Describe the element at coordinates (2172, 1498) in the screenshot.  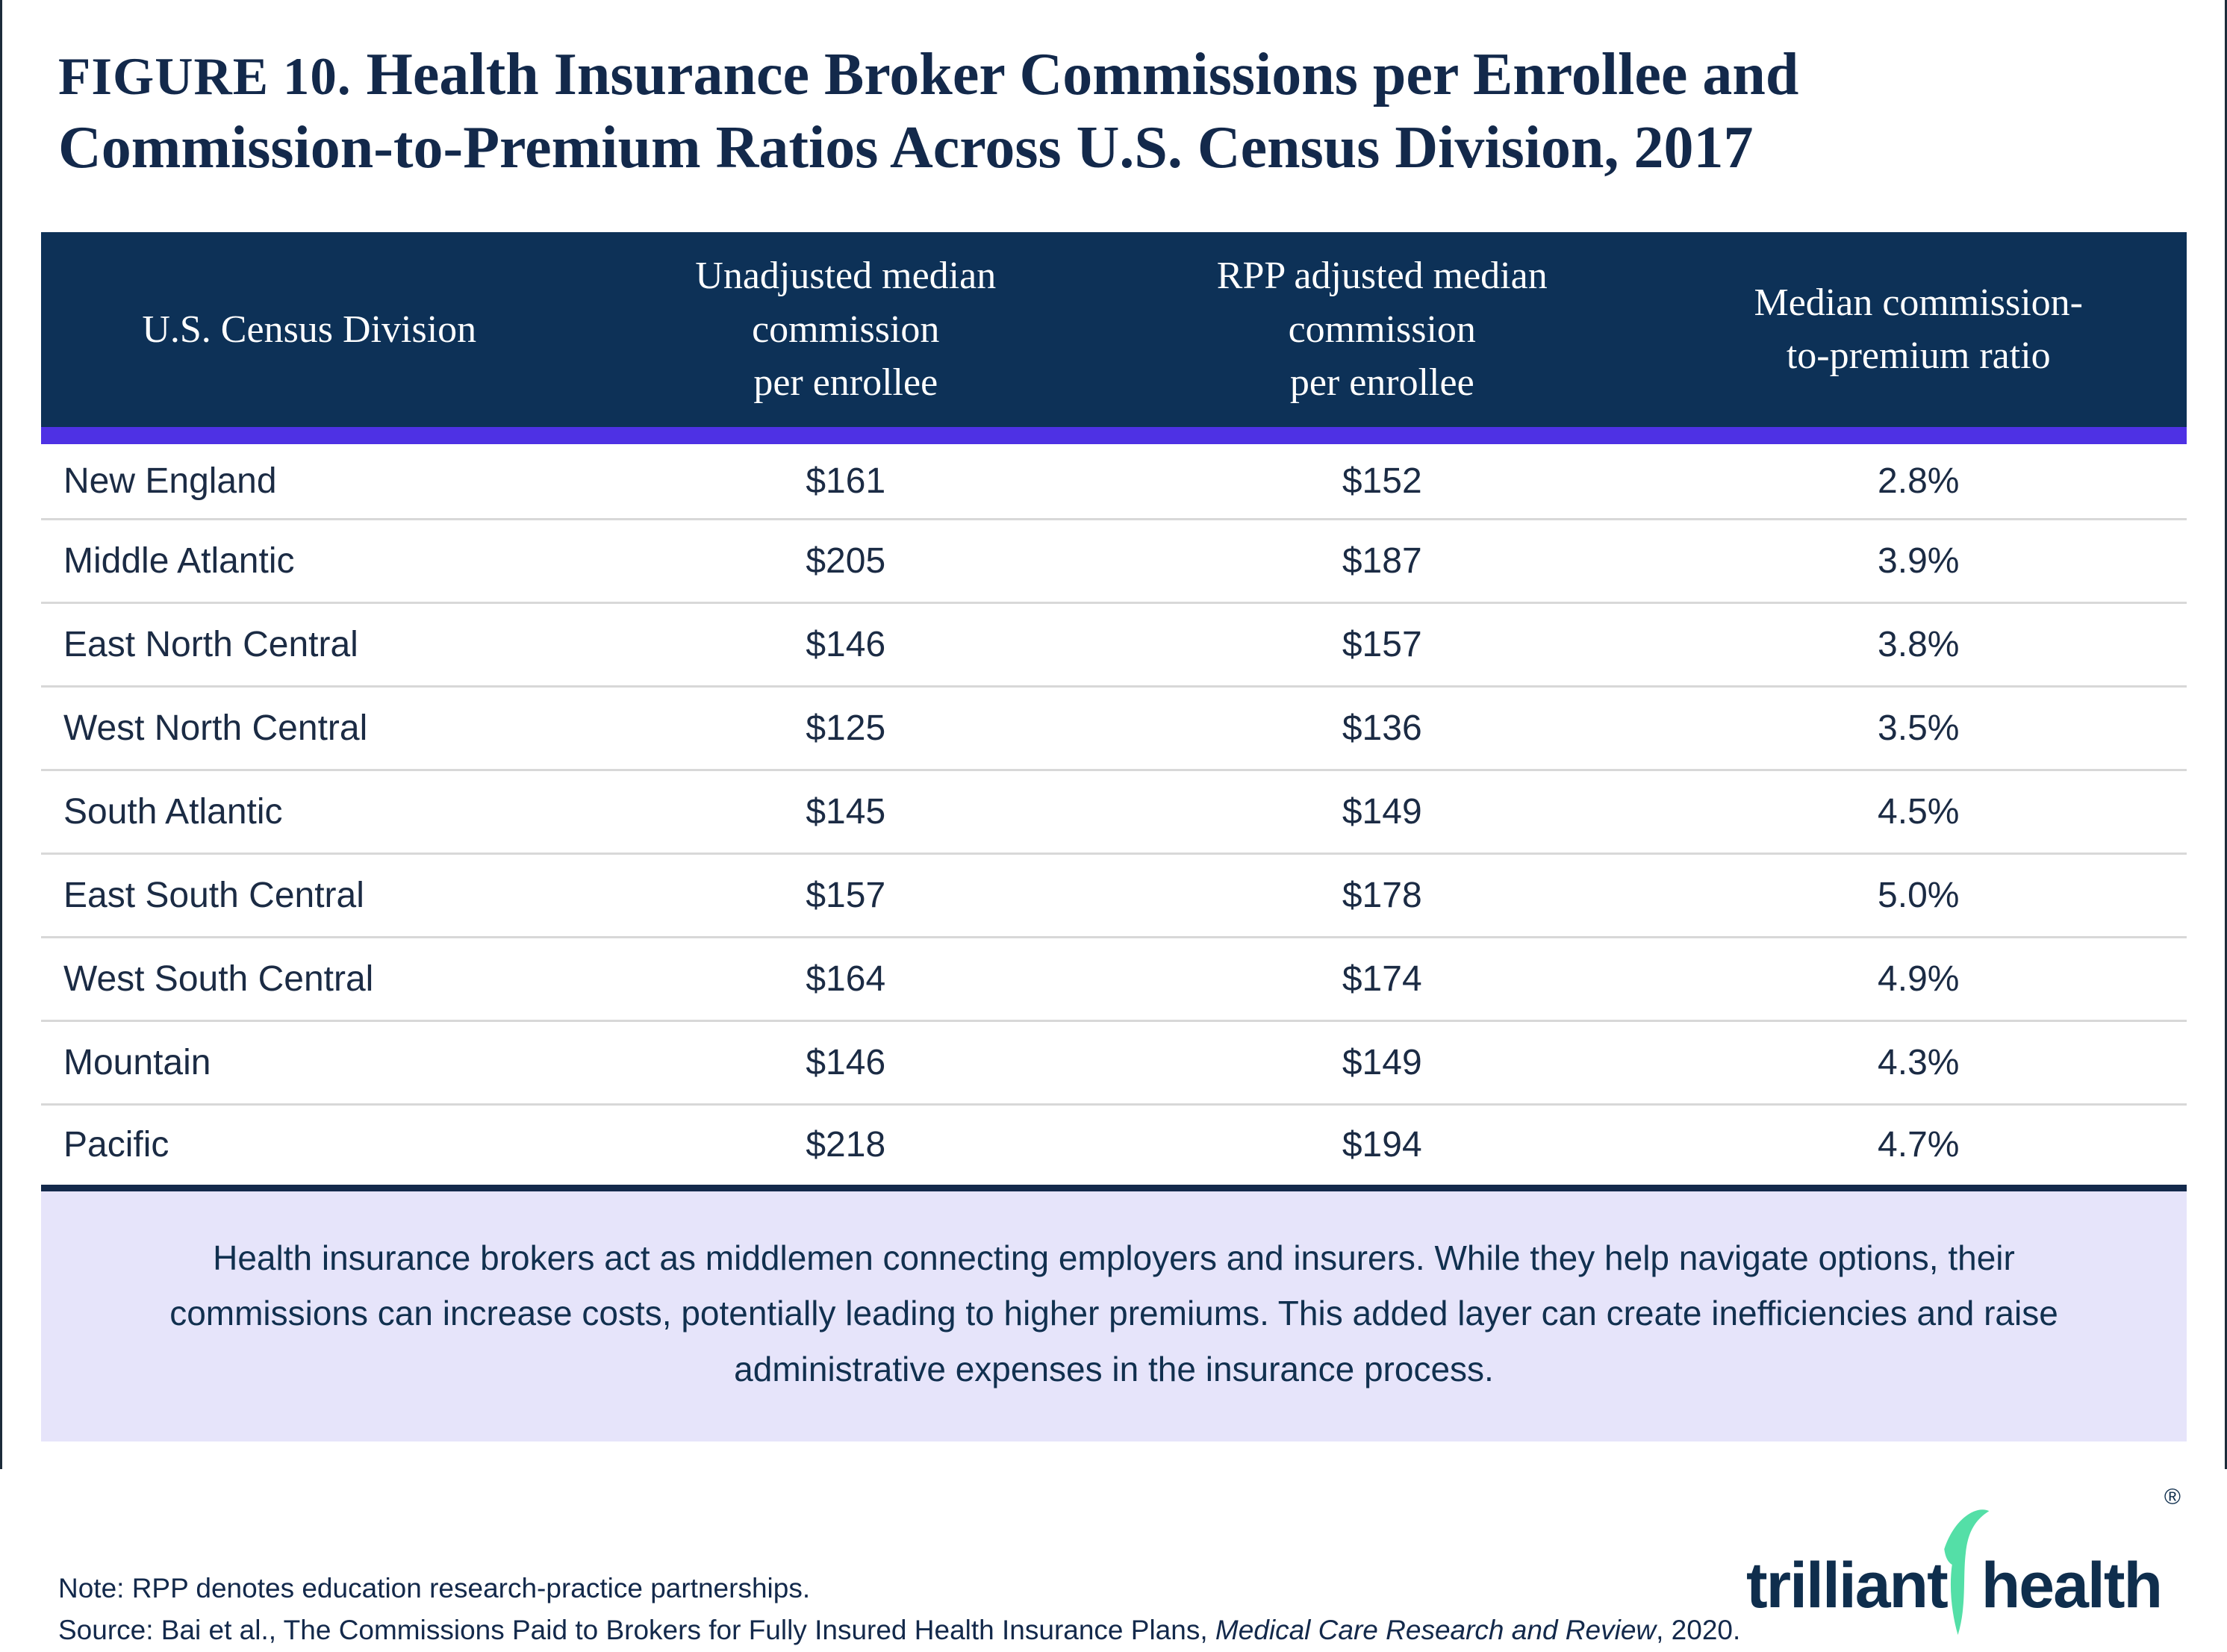
I see `registered-trademark-icon: ®` at that location.